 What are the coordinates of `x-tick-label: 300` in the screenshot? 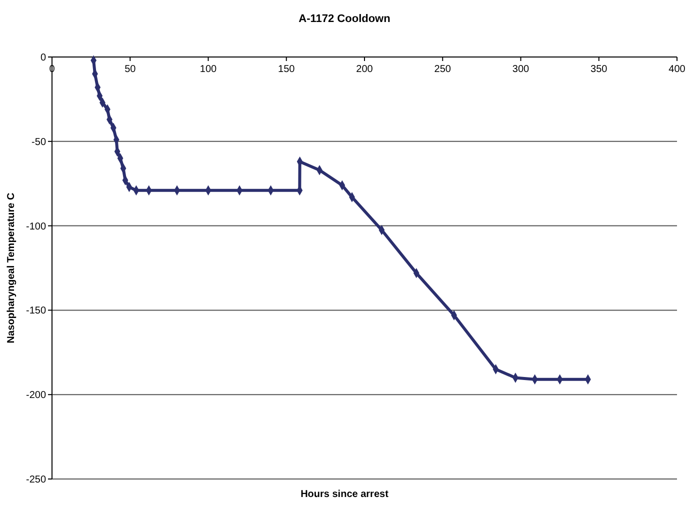 It's located at (521, 69).